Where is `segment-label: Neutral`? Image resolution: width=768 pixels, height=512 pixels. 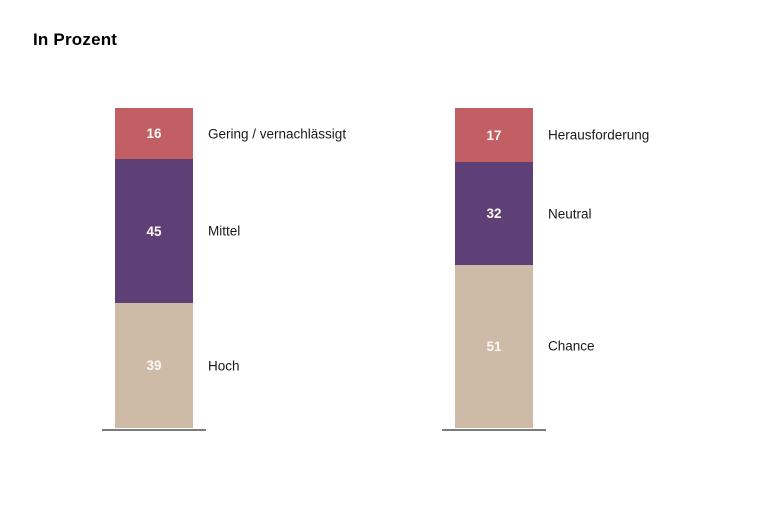
segment-label: Neutral is located at coordinates (570, 214).